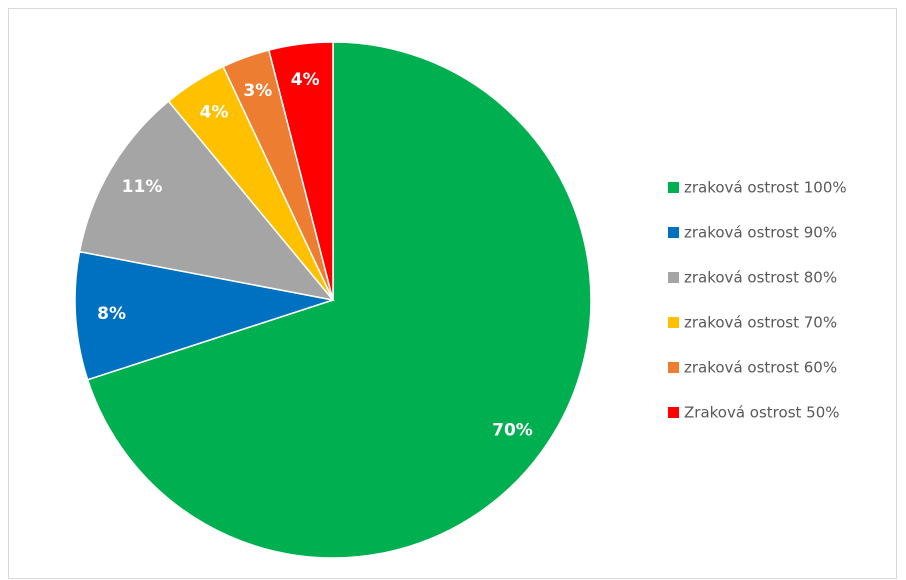 Image resolution: width=906 pixels, height=580 pixels. Describe the element at coordinates (760, 368) in the screenshot. I see `legend-label: zraková ostrost 60%` at that location.